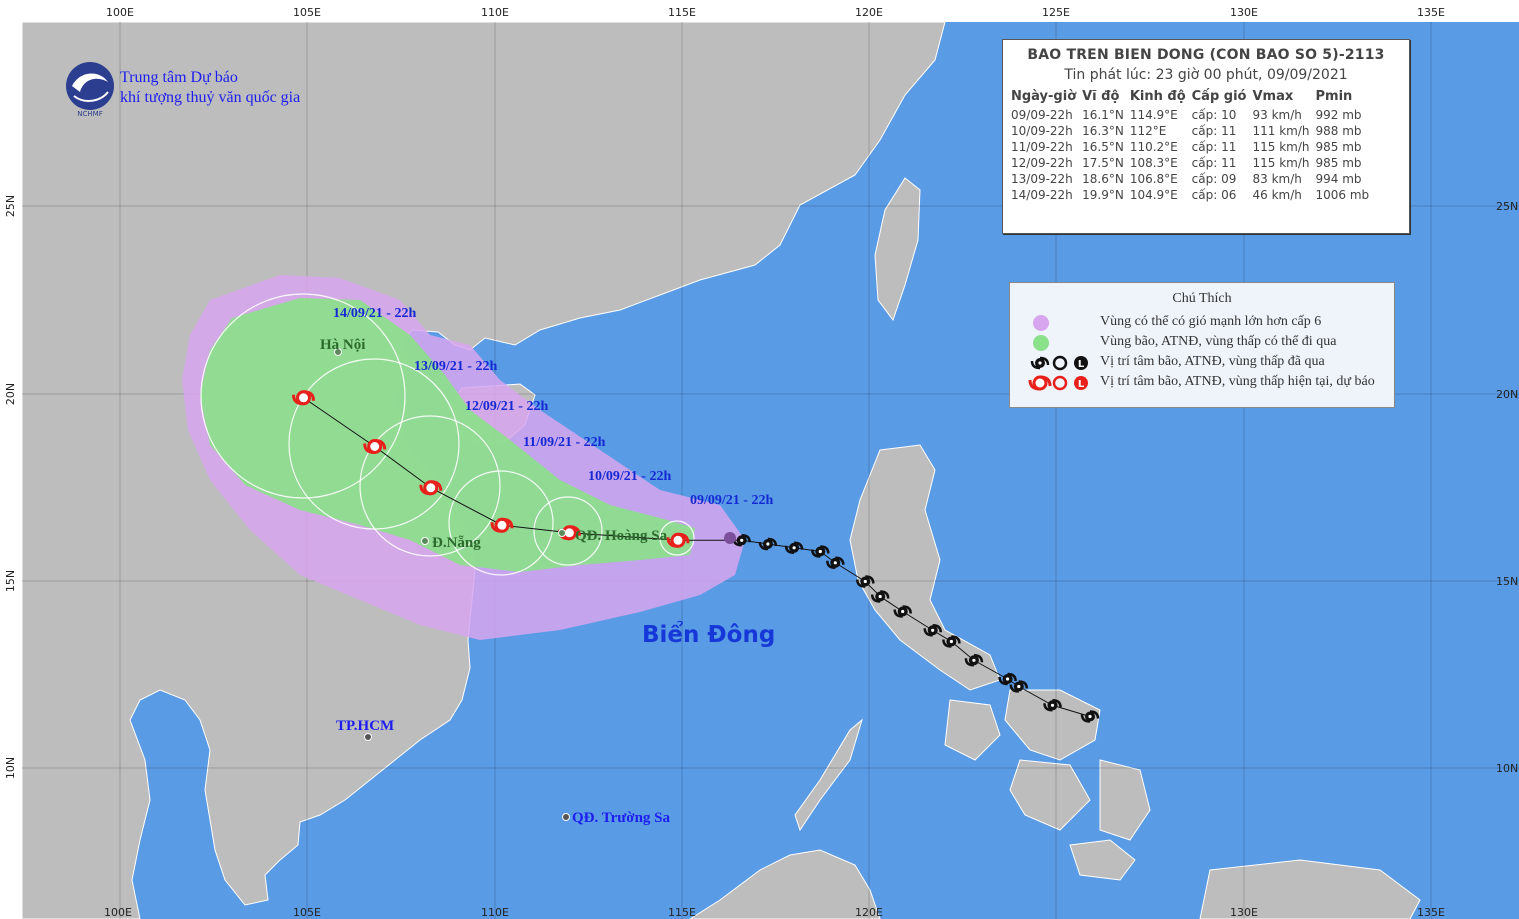  I want to click on land-borneo, so click(785, 884).